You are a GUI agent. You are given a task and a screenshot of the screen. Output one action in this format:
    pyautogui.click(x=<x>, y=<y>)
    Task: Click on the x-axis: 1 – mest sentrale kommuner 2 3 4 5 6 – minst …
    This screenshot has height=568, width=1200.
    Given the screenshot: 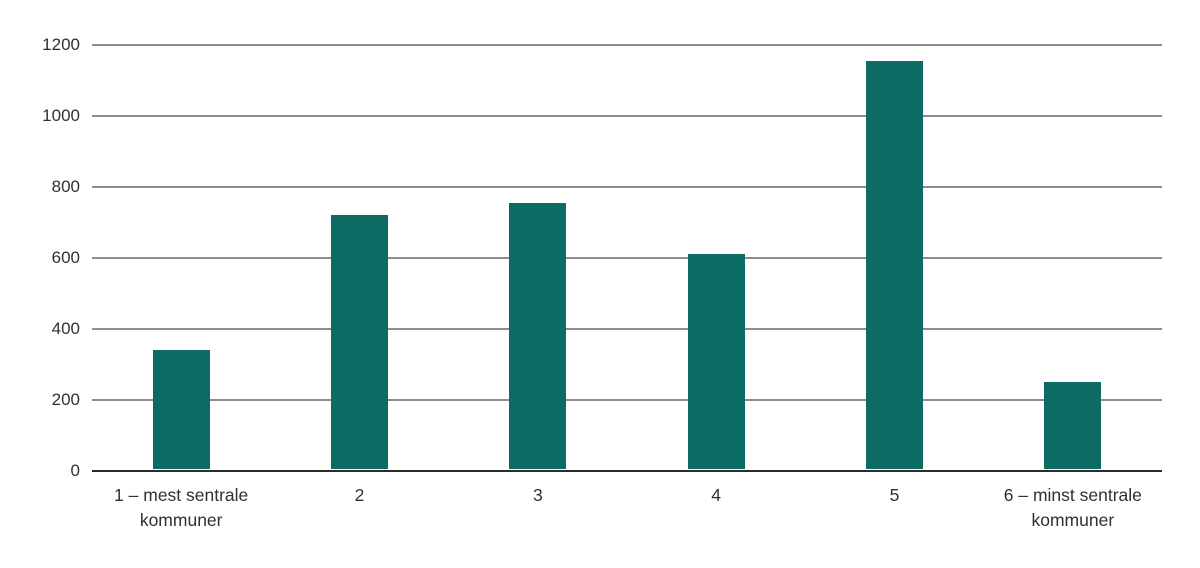 What is the action you would take?
    pyautogui.click(x=627, y=513)
    